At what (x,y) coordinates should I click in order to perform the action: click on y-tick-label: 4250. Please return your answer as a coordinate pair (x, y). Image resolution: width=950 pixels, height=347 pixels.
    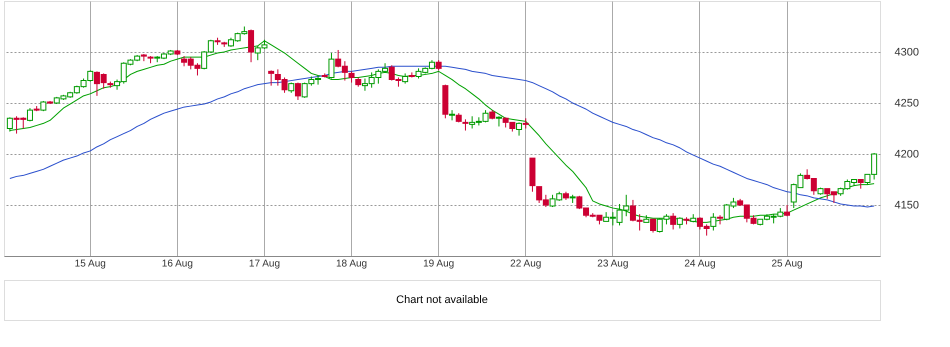
    Looking at the image, I should click on (906, 104).